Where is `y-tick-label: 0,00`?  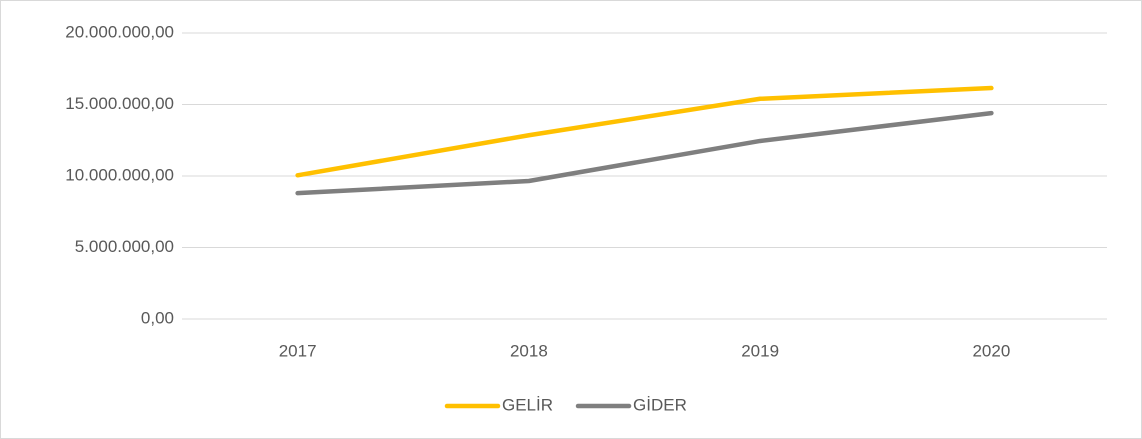 y-tick-label: 0,00 is located at coordinates (157, 317).